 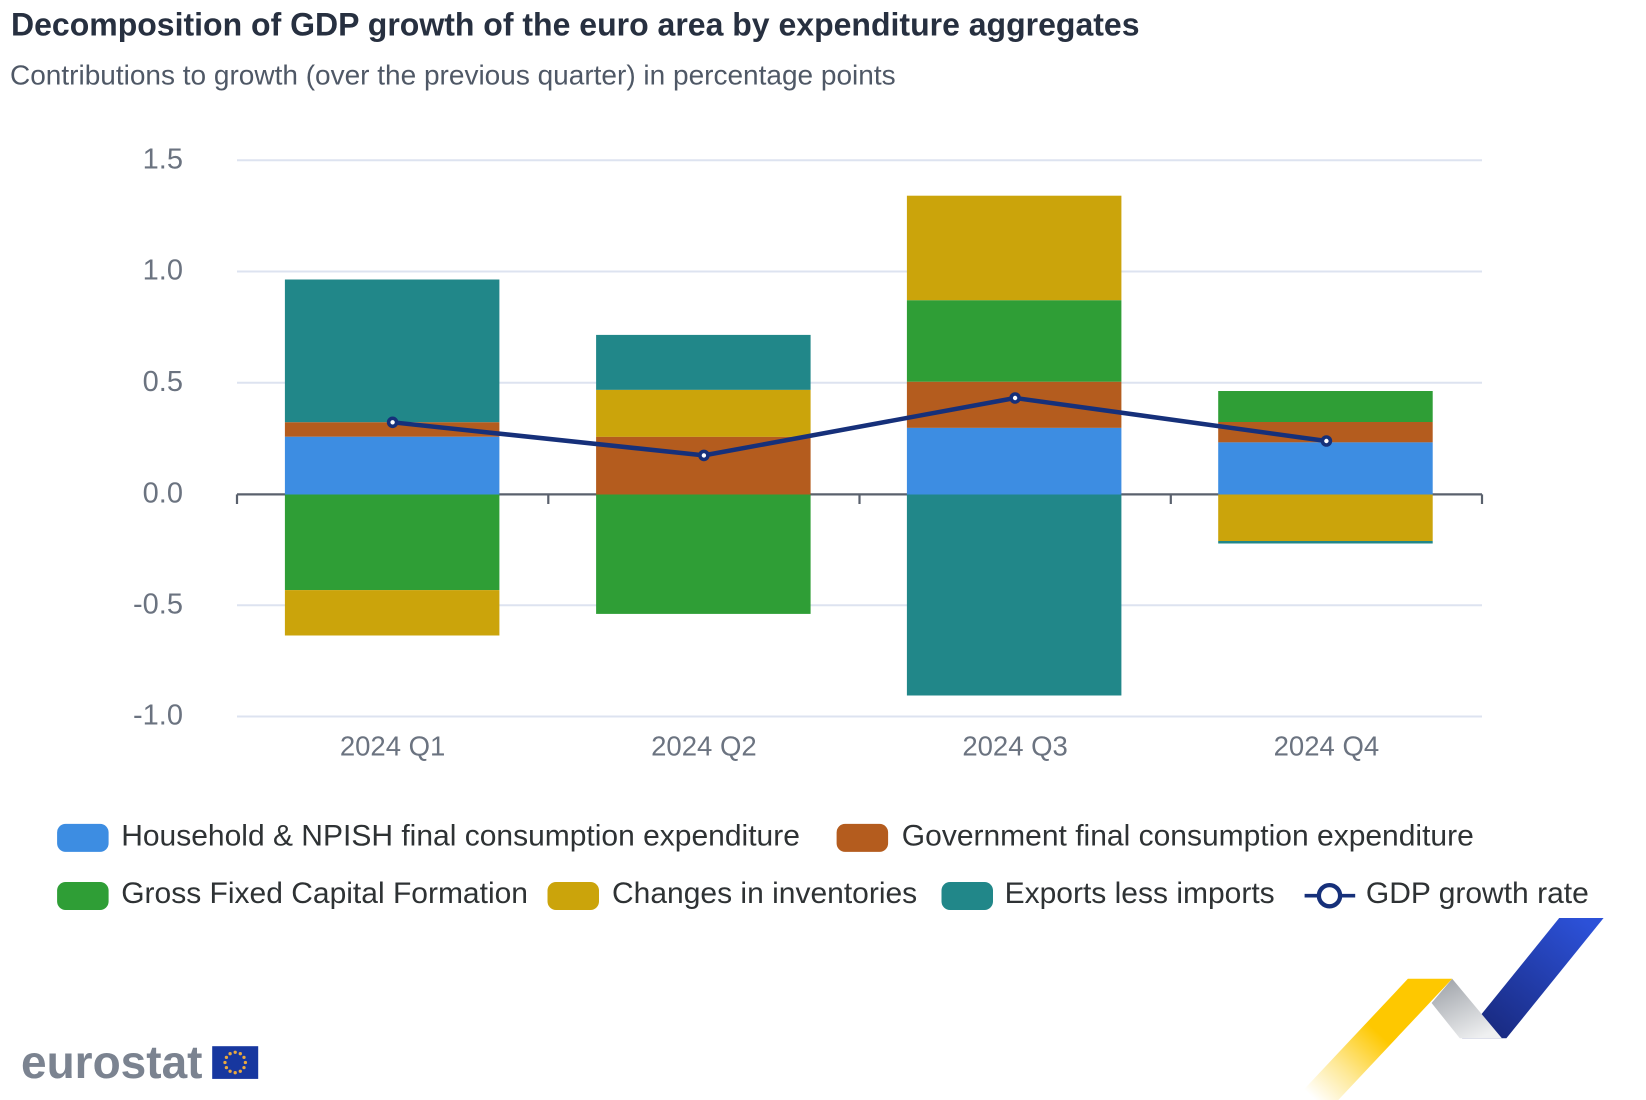 What do you see at coordinates (163, 159) in the screenshot?
I see `svg-text: 1.5` at bounding box center [163, 159].